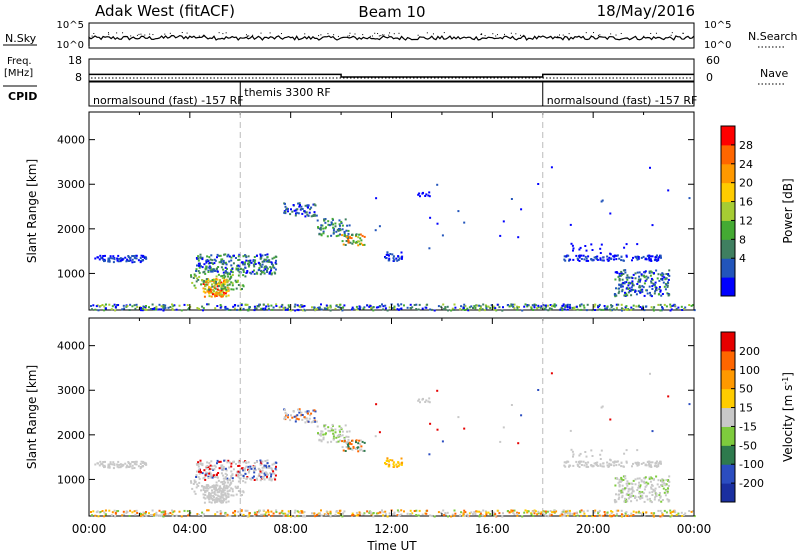 This screenshot has height=558, width=800. I want to click on nsky-line, so click(391, 40).